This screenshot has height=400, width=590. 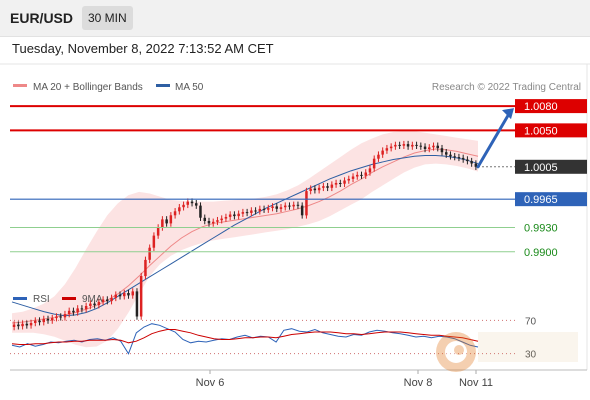 What do you see at coordinates (143, 48) in the screenshot?
I see `timestamp: Tuesday, November 8, 2022 7:13:52 AM CET` at bounding box center [143, 48].